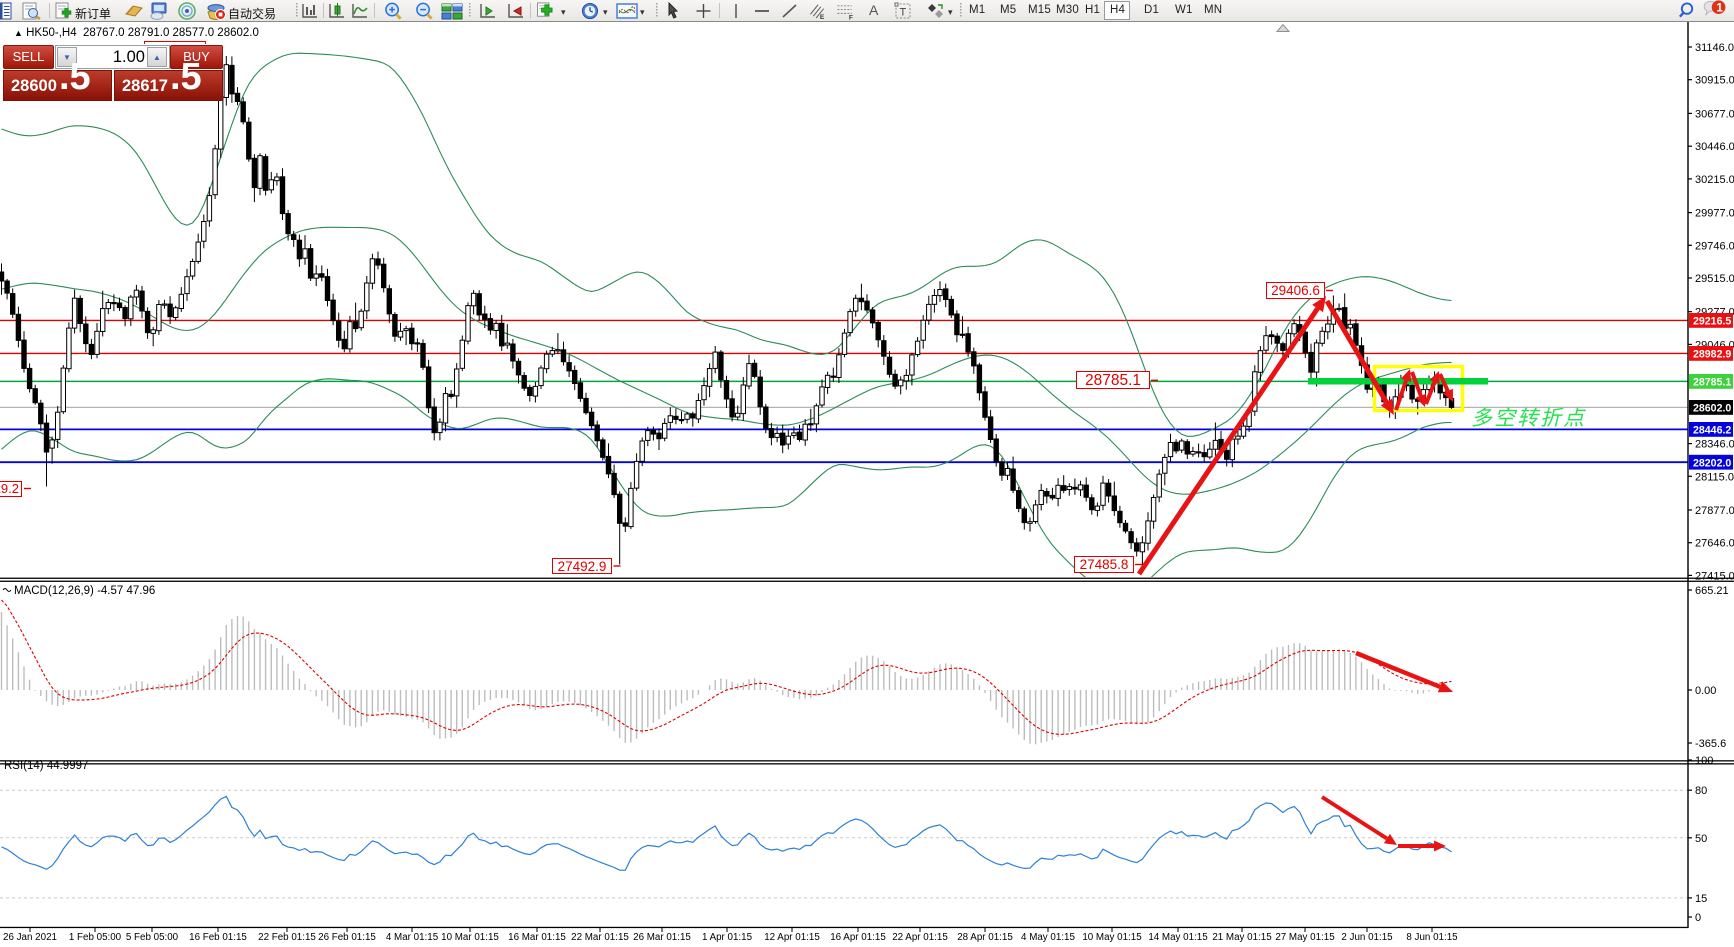 The image size is (1734, 947). What do you see at coordinates (1112, 937) in the screenshot?
I see `svg-text: 10 May 01:15` at bounding box center [1112, 937].